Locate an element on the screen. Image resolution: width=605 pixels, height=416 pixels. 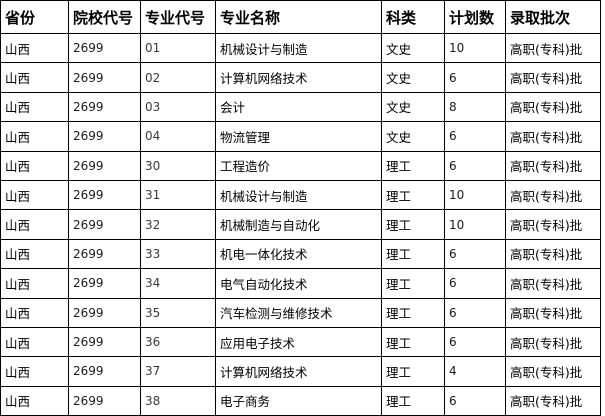
table-row: 山西 2699 34 电气自动化技术 理工 6 高职(专科)批 is located at coordinates (300, 283).